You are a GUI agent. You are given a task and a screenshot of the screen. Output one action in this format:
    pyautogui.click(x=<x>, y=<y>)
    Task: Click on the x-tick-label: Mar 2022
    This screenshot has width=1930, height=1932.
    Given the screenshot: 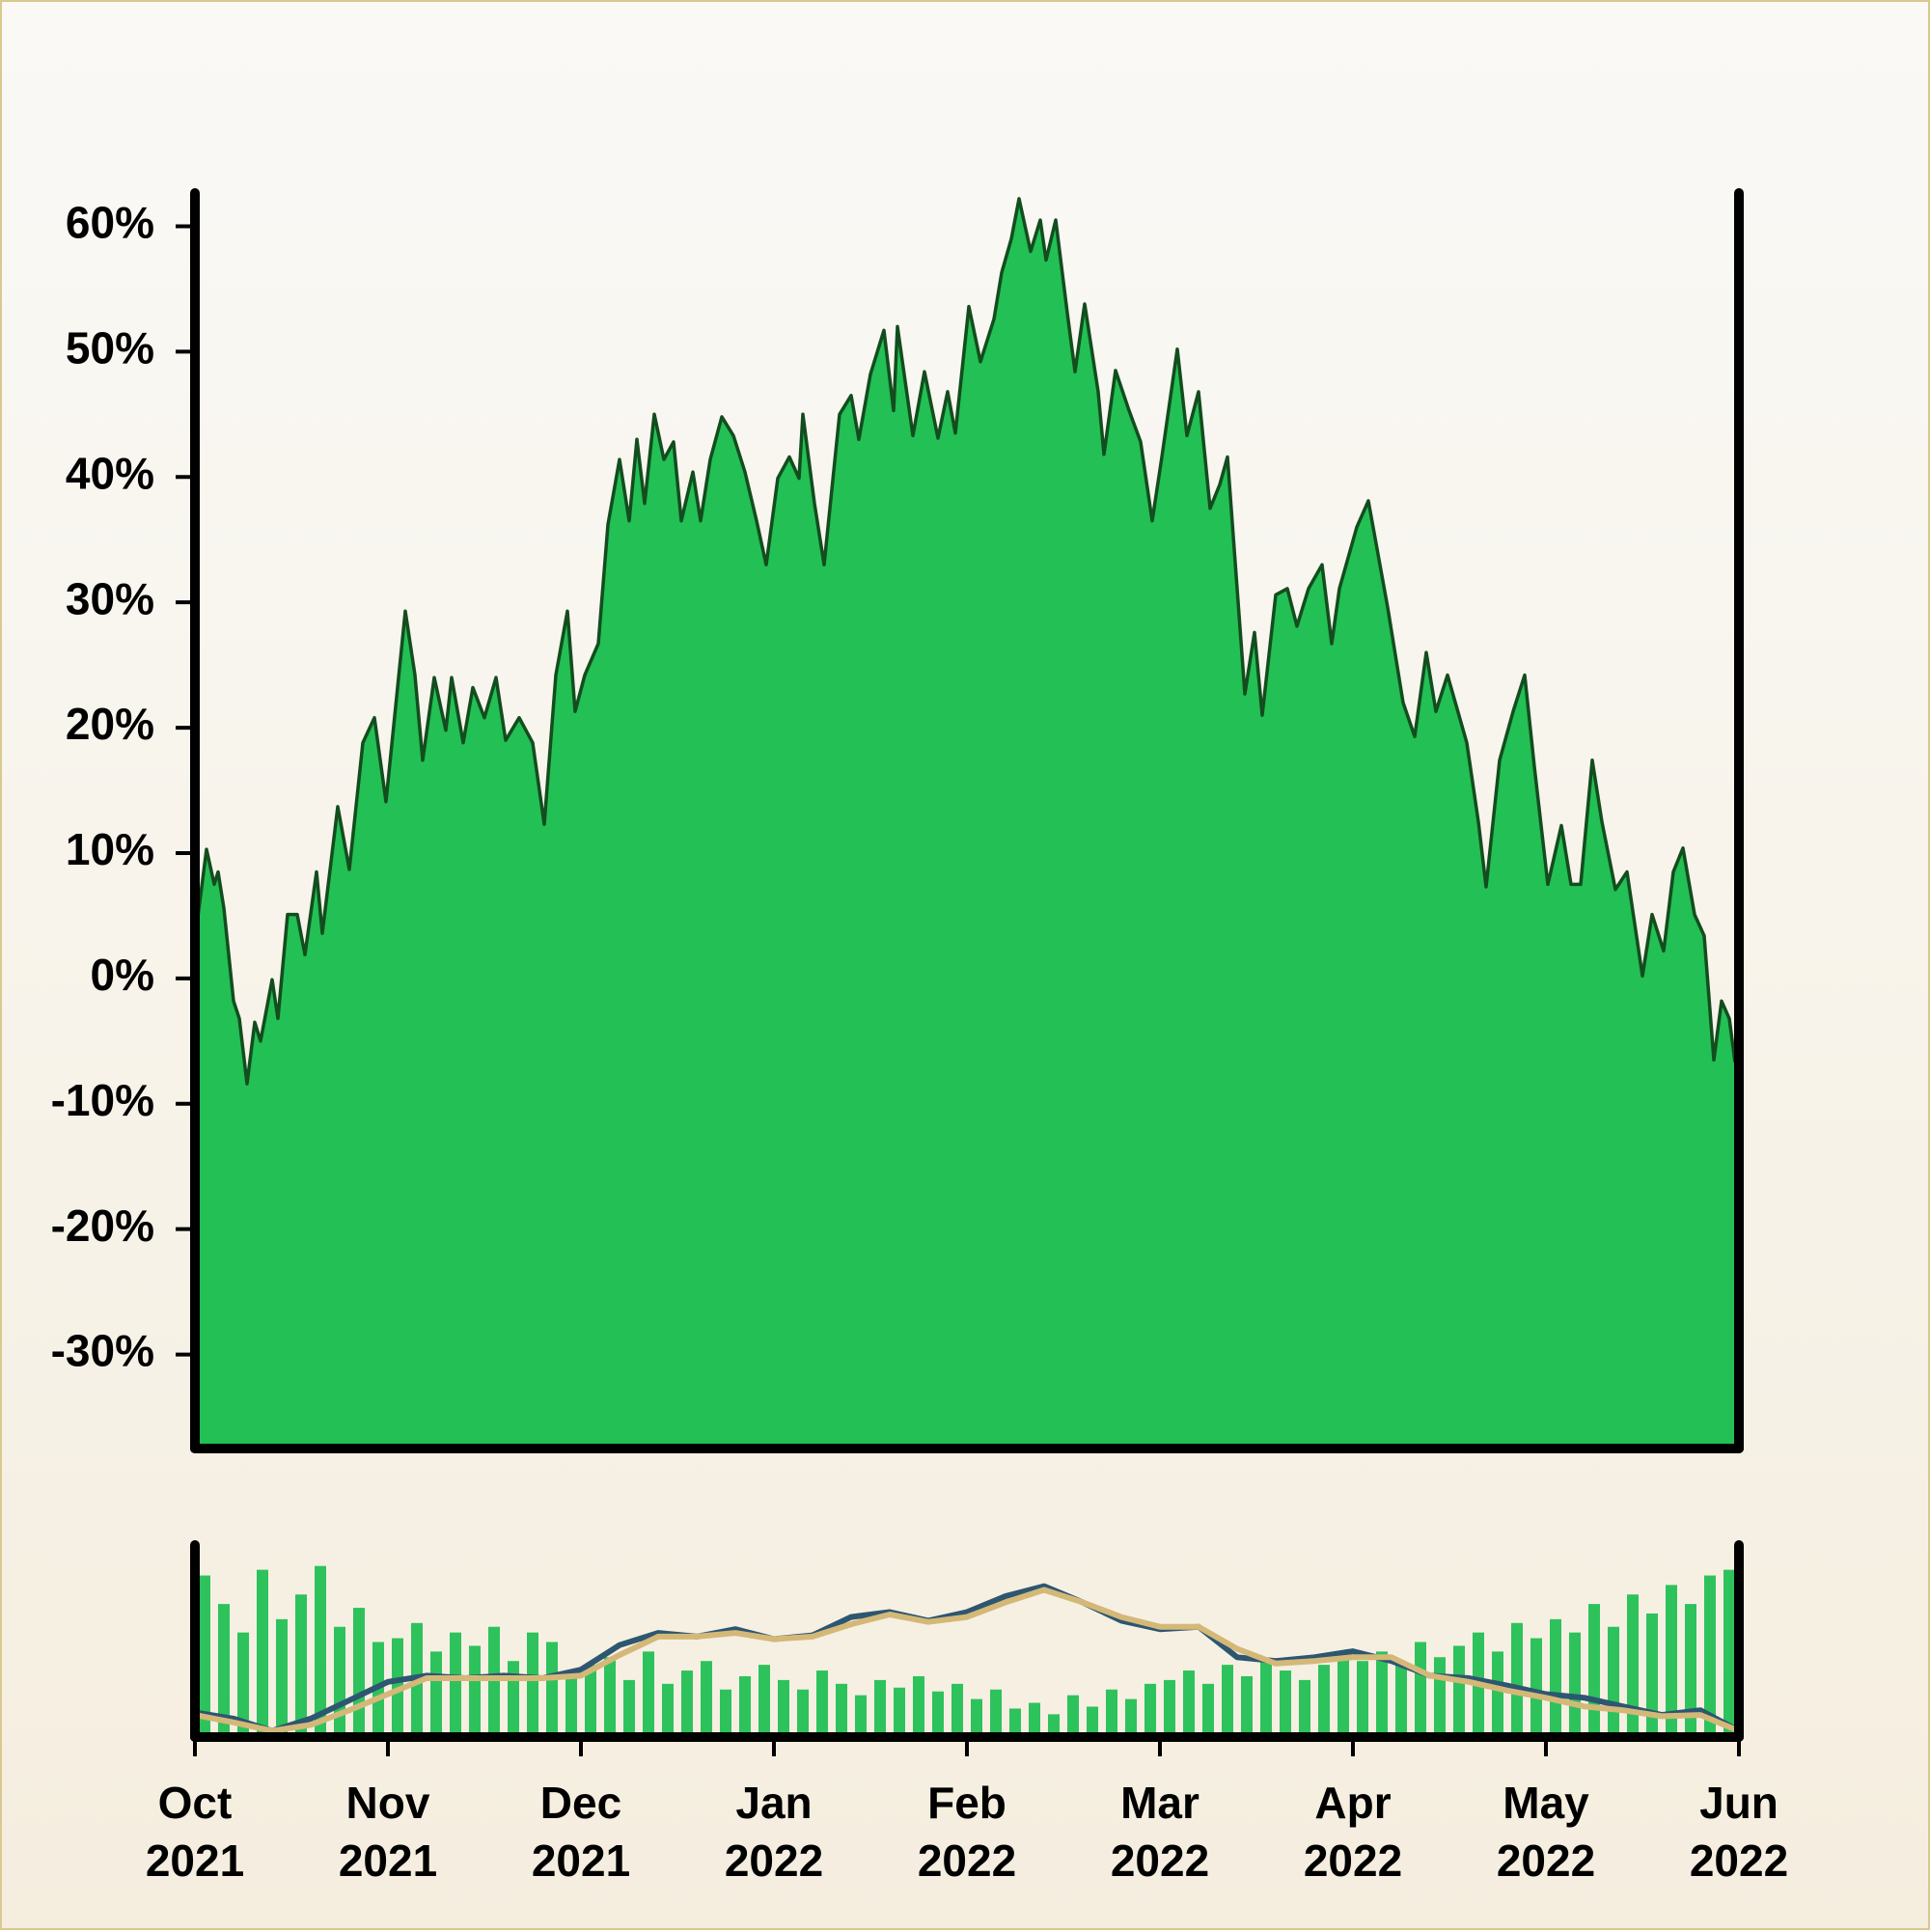 What is the action you would take?
    pyautogui.click(x=1160, y=1832)
    